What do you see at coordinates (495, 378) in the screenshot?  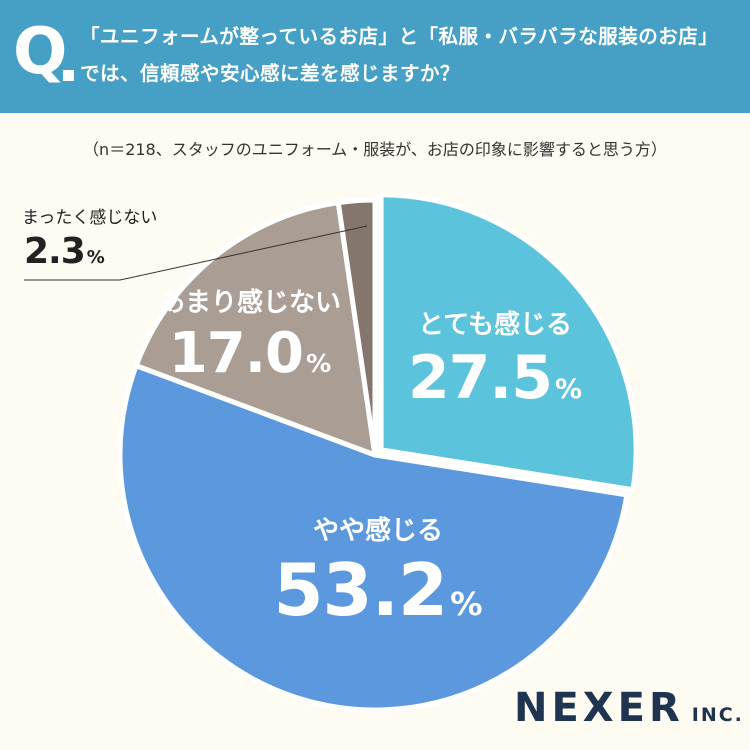 I see `label-strong-value: 27.5%` at bounding box center [495, 378].